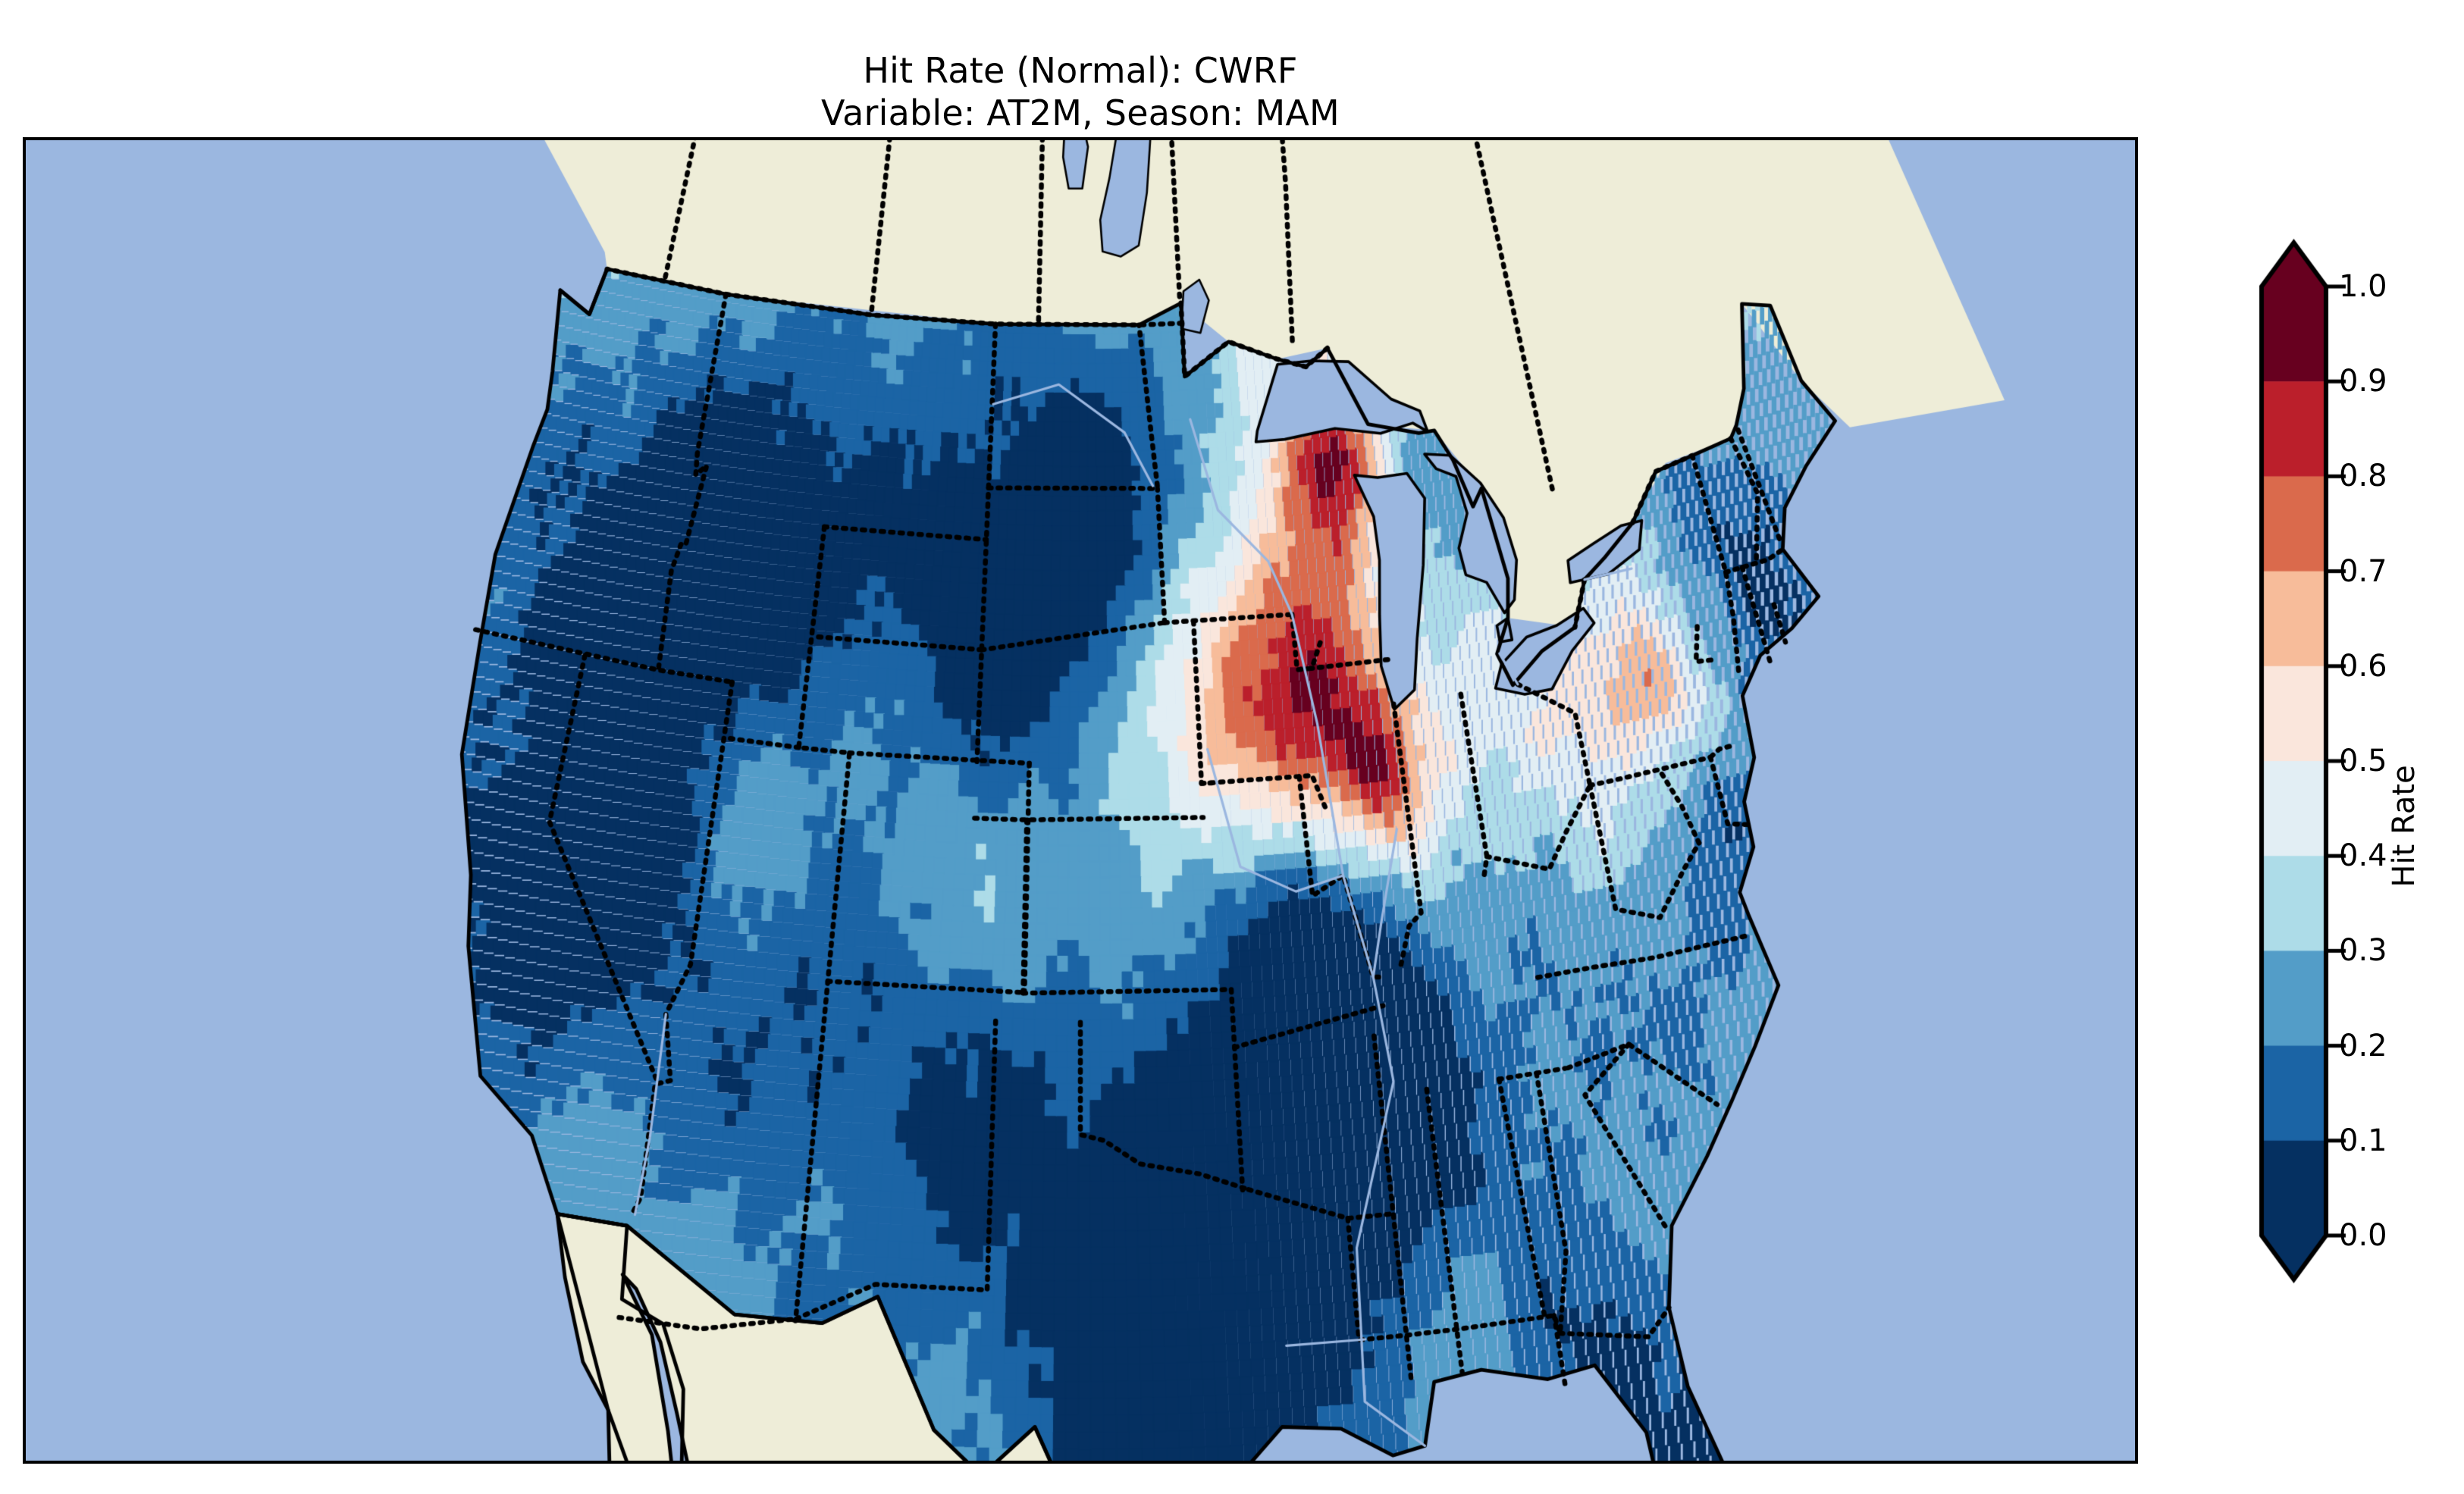 This screenshot has height=1494, width=2464. Describe the element at coordinates (2363, 856) in the screenshot. I see `colorbar-tick-0p4: 0.4` at that location.